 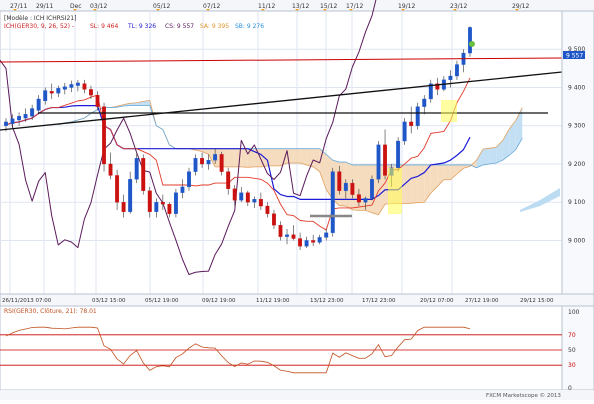 What do you see at coordinates (44, 6) in the screenshot?
I see `top-date-label: 29/11` at bounding box center [44, 6].